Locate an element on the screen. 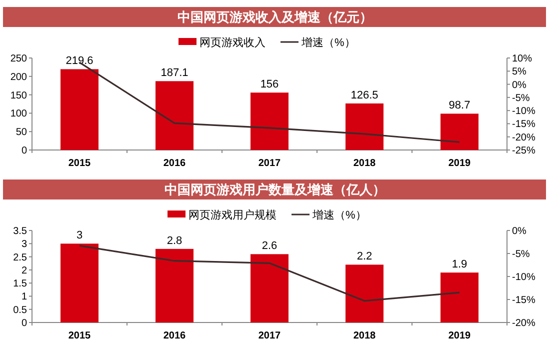  data-label: 219.6 is located at coordinates (80, 61).